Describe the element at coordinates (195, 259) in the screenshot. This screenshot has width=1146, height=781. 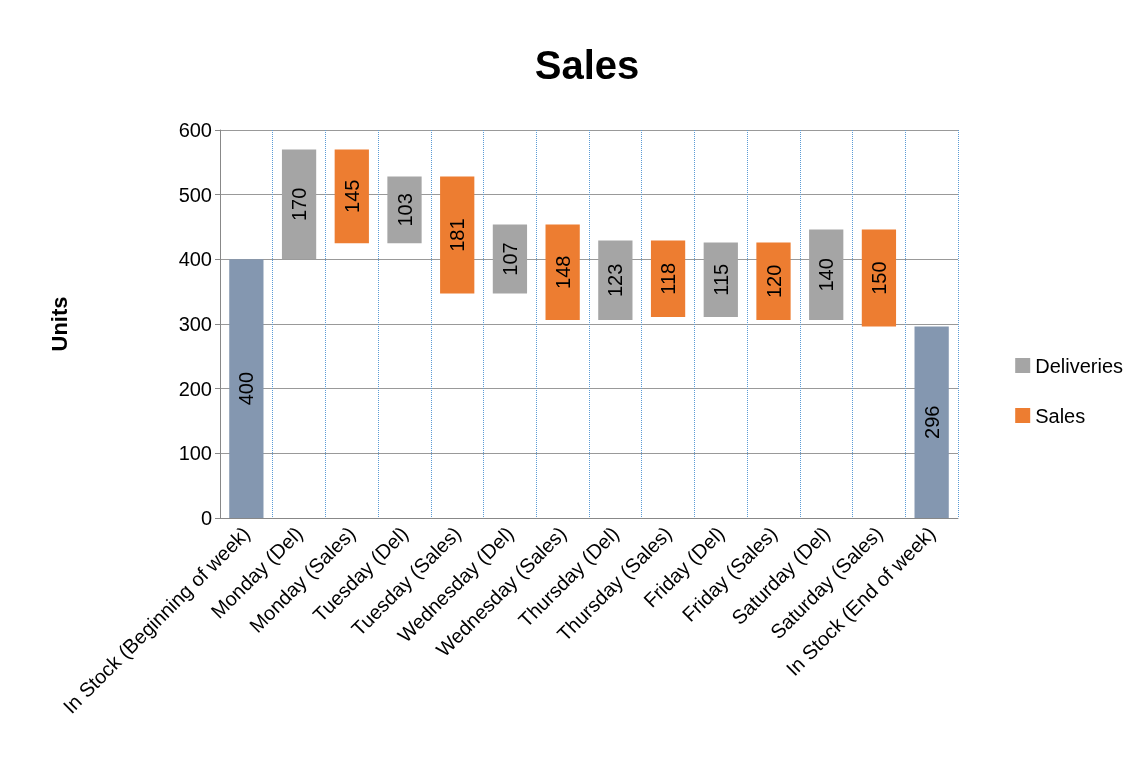
I see `y-tick-label: 400` at that location.